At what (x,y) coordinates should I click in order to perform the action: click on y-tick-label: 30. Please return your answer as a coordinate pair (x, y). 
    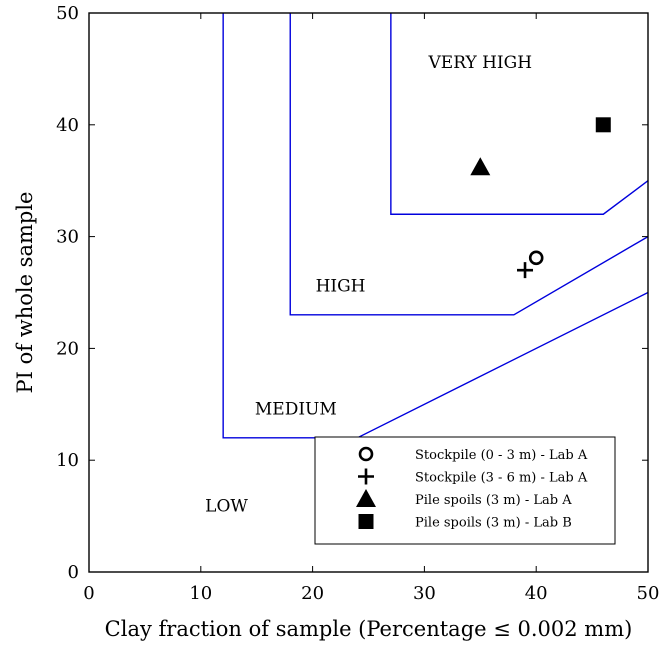
    Looking at the image, I should click on (67, 237).